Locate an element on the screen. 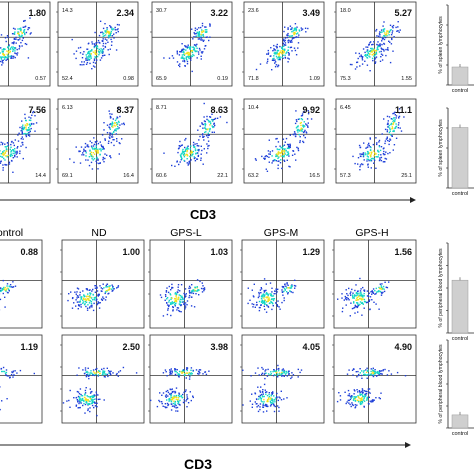 The width and height of the screenshot is (474, 474). density-main is located at coordinates (358, 297).